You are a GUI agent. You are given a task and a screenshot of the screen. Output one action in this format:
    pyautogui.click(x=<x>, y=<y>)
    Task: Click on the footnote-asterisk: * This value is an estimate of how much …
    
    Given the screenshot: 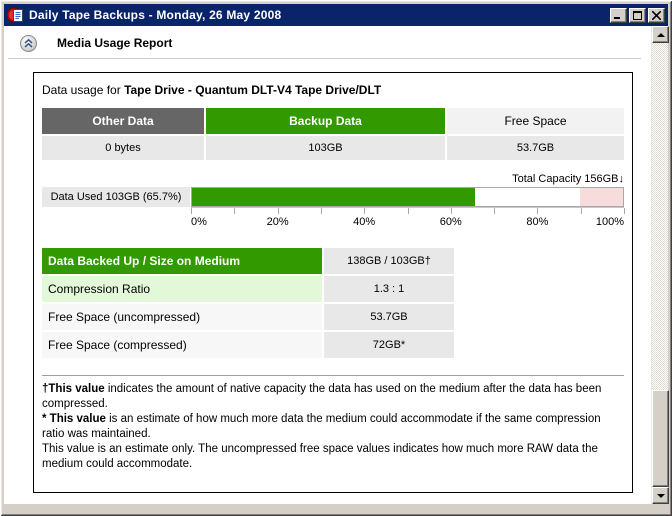 What is the action you would take?
    pyautogui.click(x=321, y=426)
    